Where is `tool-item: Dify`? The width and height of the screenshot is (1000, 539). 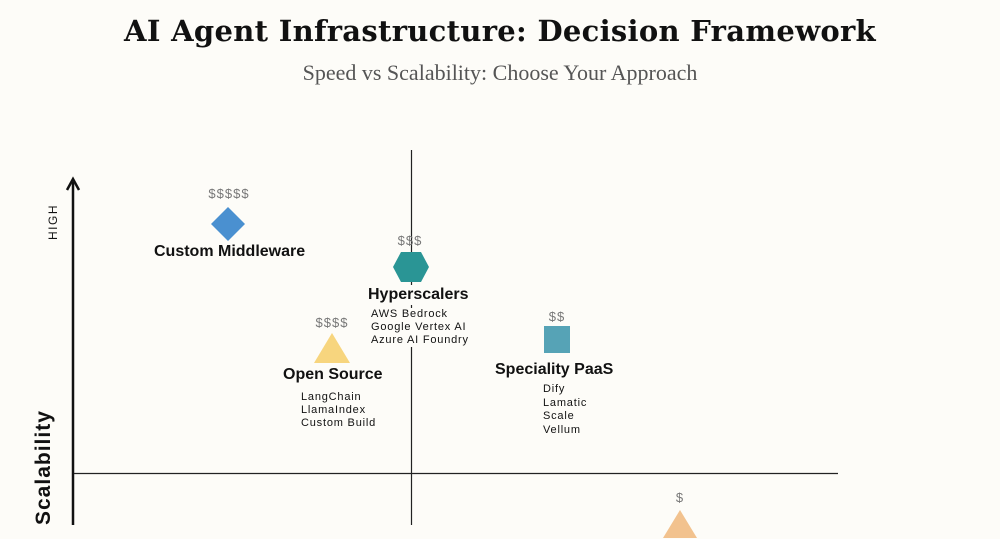
tool-item: Dify is located at coordinates (554, 389).